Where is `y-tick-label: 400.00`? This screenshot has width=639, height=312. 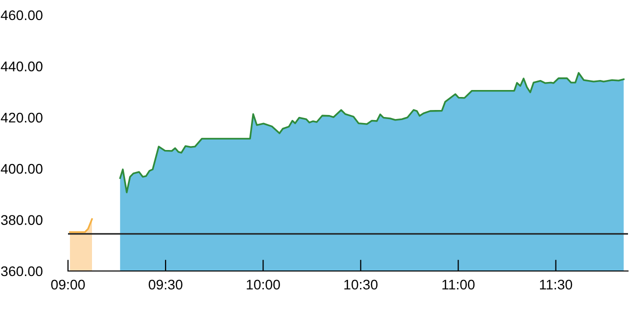 y-tick-label: 400.00 is located at coordinates (21, 169).